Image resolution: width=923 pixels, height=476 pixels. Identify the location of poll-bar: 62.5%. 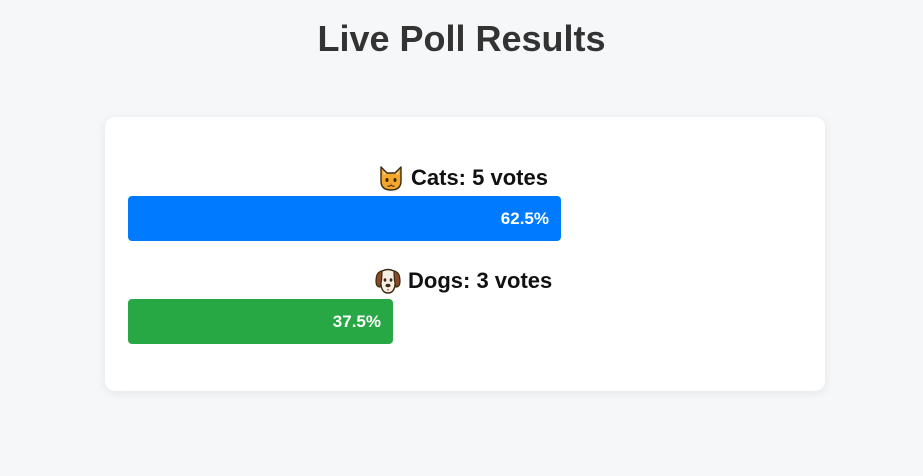
(344, 218).